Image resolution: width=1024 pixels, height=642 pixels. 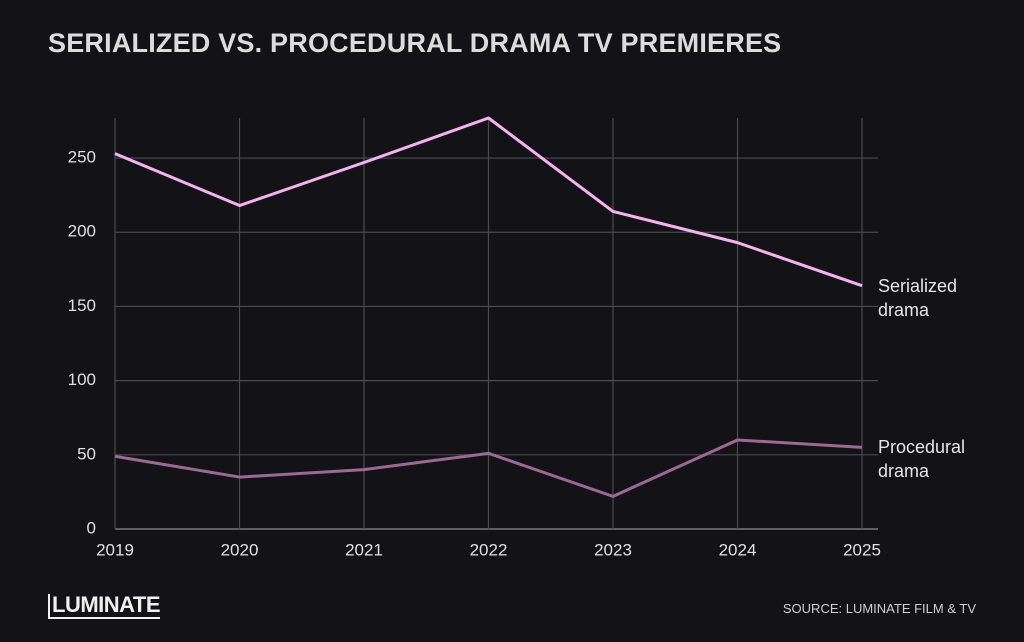 I want to click on series-label: Serialized drama, so click(x=918, y=297).